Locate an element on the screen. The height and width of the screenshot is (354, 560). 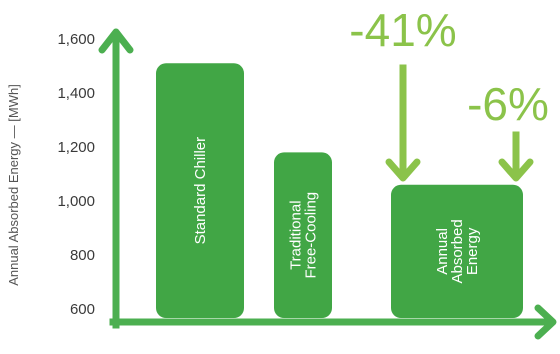
bar-label: AnnualAbsorbedEnergy is located at coordinates (457, 251).